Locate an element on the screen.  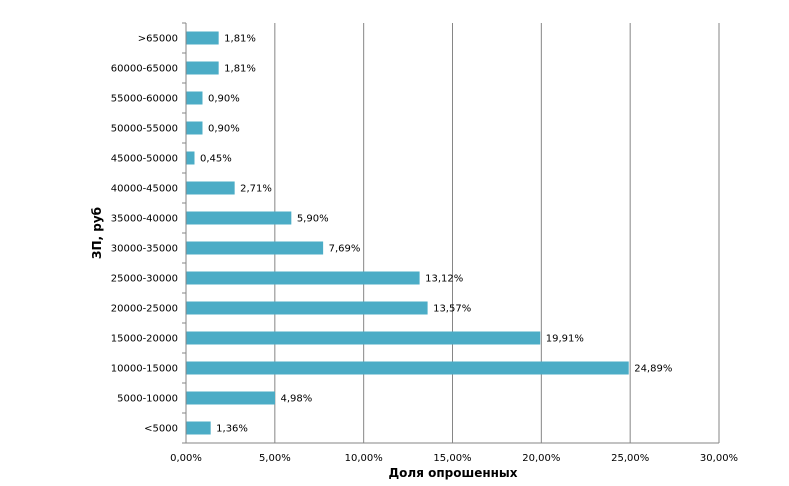
data-label: 0,45% is located at coordinates (216, 159).